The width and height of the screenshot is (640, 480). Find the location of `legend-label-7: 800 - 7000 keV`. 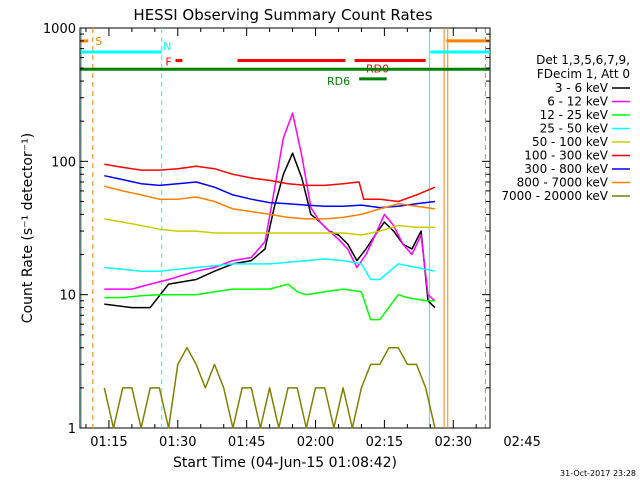

legend-label-7: 800 - 7000 keV is located at coordinates (563, 183).